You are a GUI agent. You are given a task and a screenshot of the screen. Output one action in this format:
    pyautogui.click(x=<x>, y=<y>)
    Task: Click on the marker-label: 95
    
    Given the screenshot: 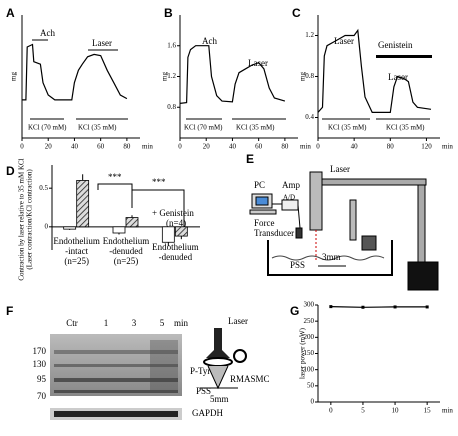 What is the action you would take?
    pyautogui.click(x=42, y=379)
    